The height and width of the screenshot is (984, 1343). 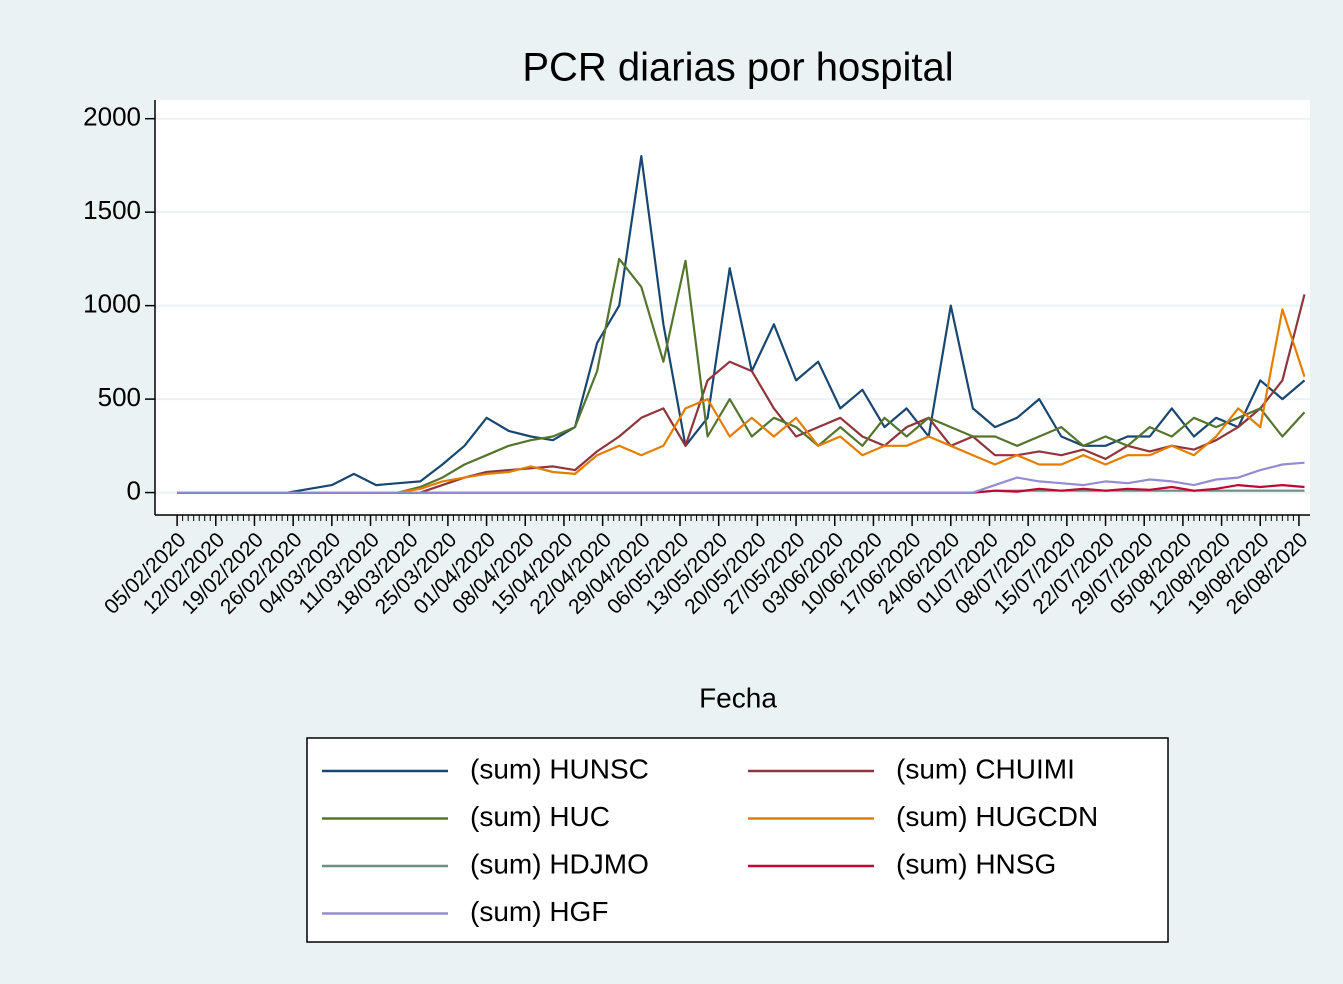 What do you see at coordinates (737, 68) in the screenshot?
I see `chart-title: PCR diarias por hospital` at bounding box center [737, 68].